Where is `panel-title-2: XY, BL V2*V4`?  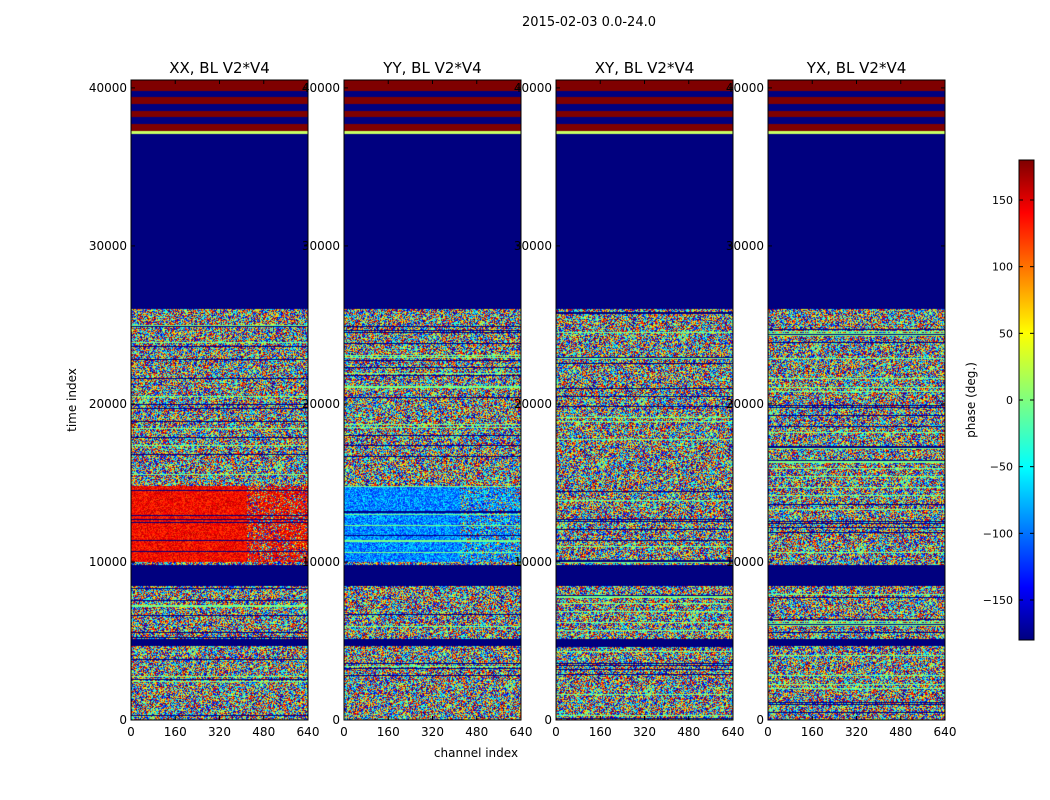 panel-title-2: XY, BL V2*V4 is located at coordinates (645, 68).